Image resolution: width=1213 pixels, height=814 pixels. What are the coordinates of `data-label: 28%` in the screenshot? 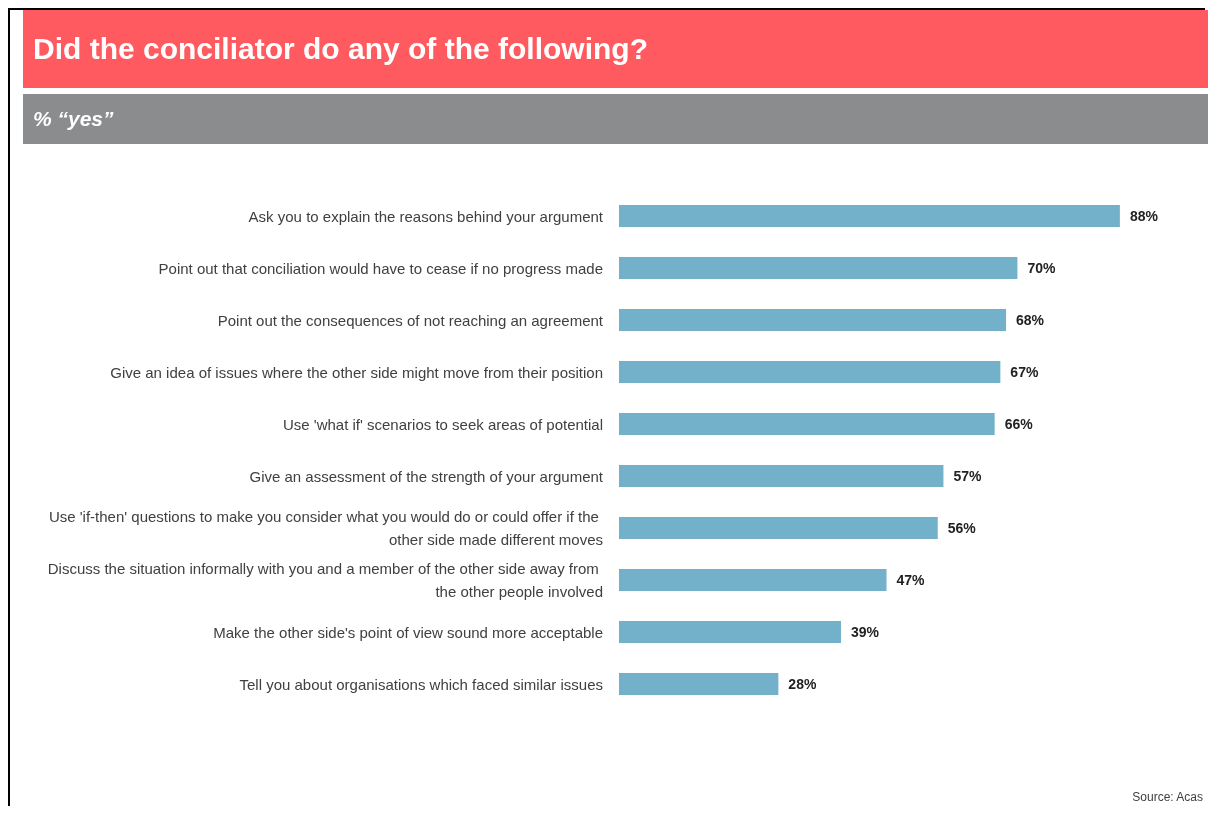 It's located at (802, 684).